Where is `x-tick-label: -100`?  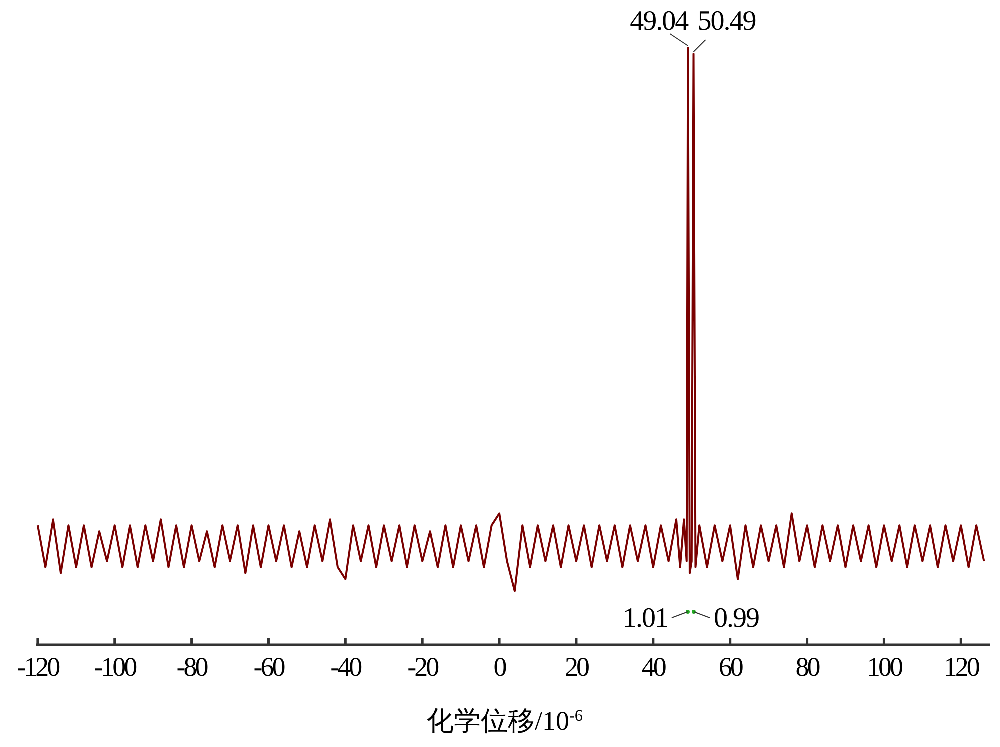 x-tick-label: -100 is located at coordinates (116, 667).